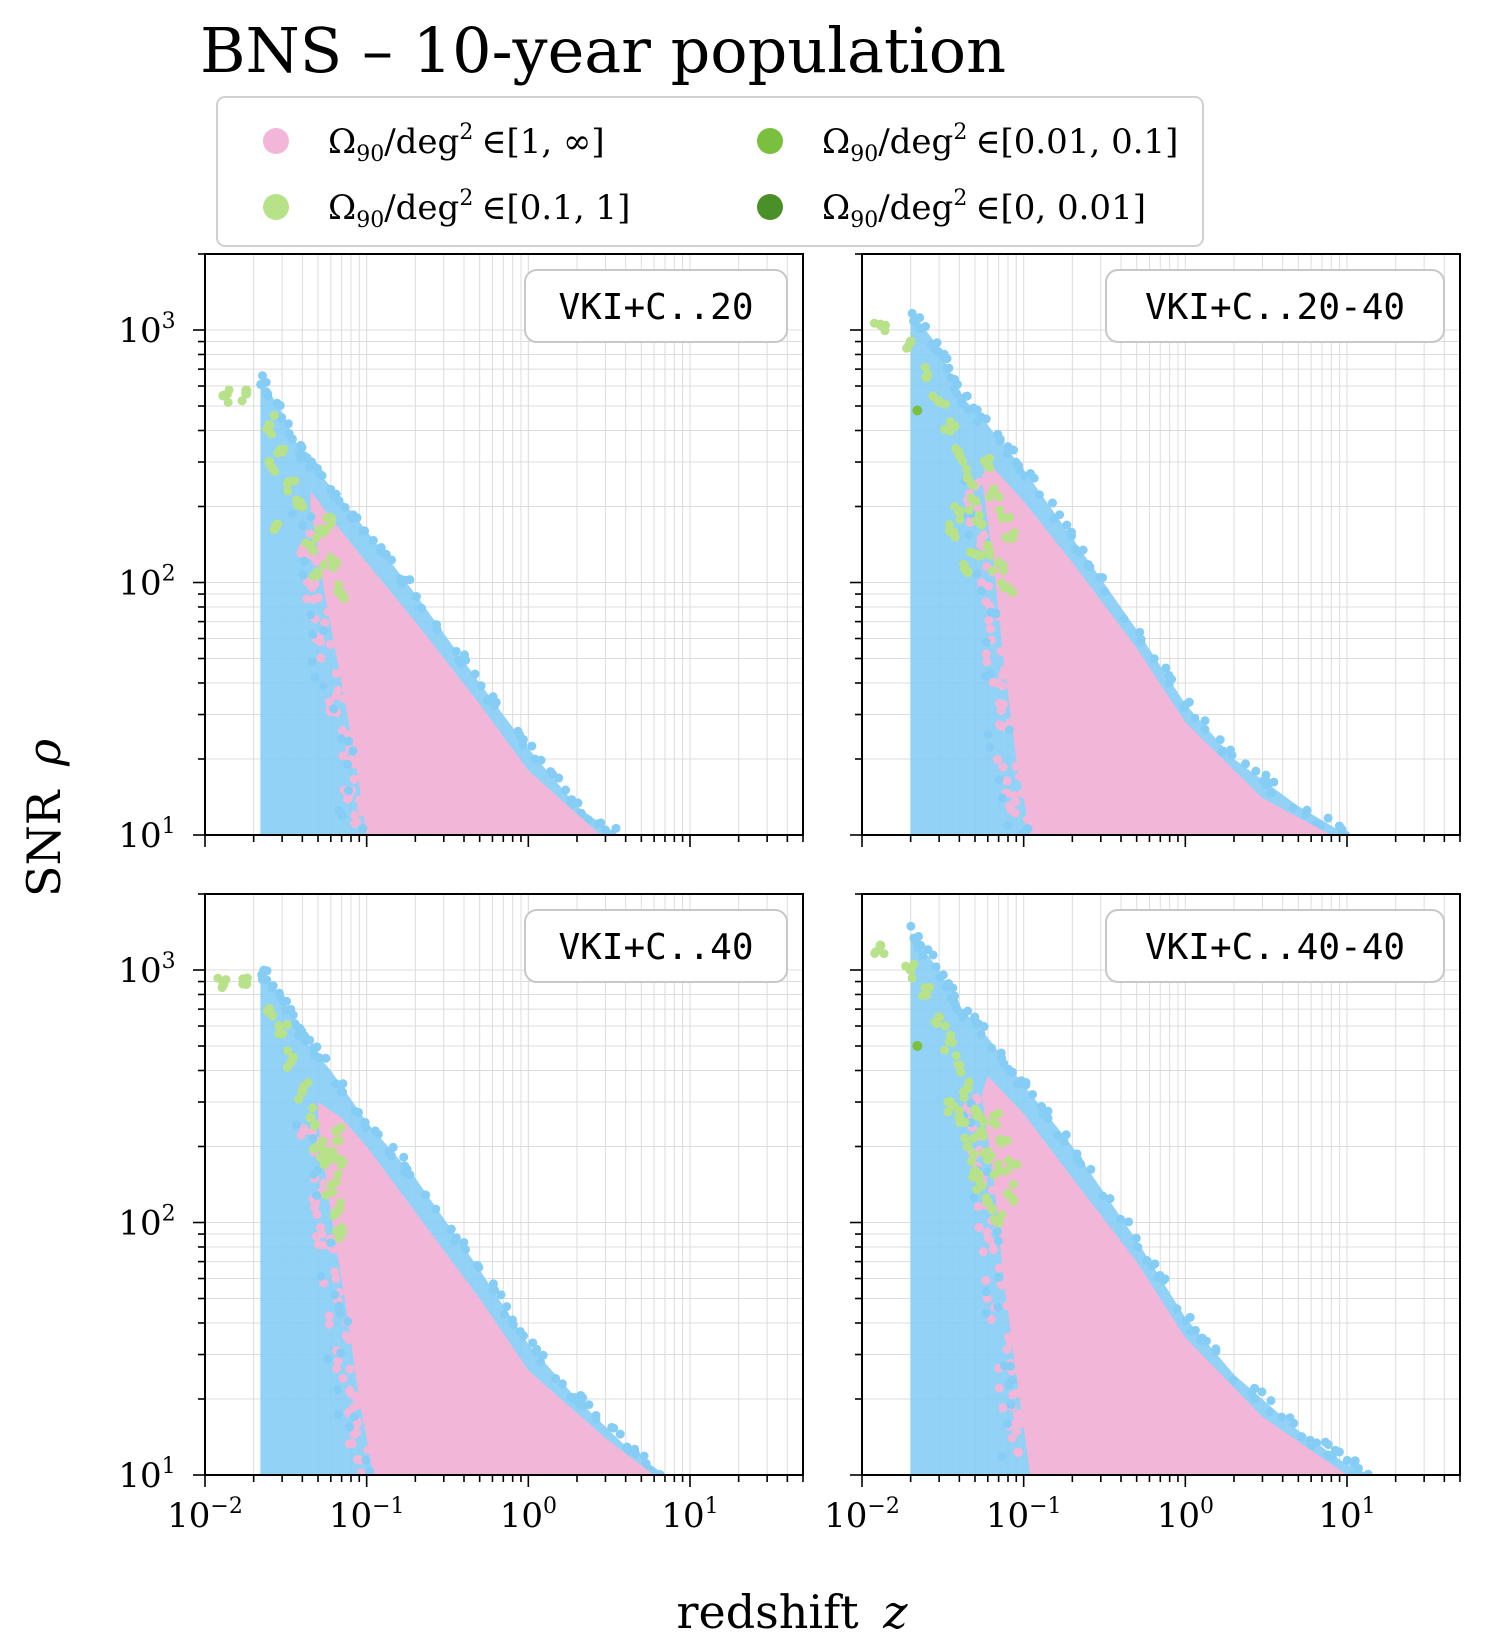 This screenshot has width=1493, height=1651. What do you see at coordinates (446, 209) in the screenshot?
I see `legend-item-s2: Ω90/deg2 ∈[0.1, 1]` at bounding box center [446, 209].